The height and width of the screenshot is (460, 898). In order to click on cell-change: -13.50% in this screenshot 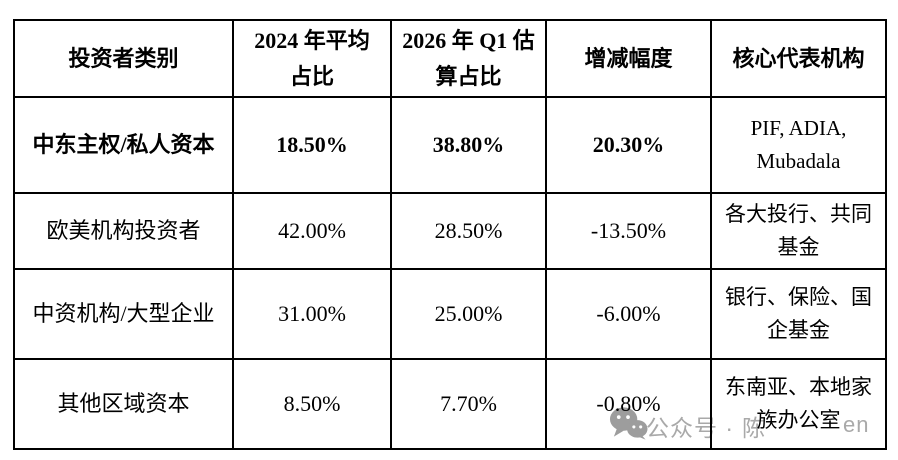, I will do `click(628, 231)`.